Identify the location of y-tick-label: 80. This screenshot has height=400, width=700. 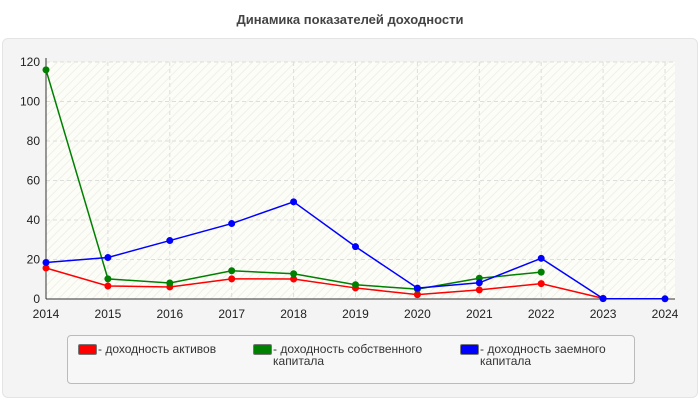
(34, 141).